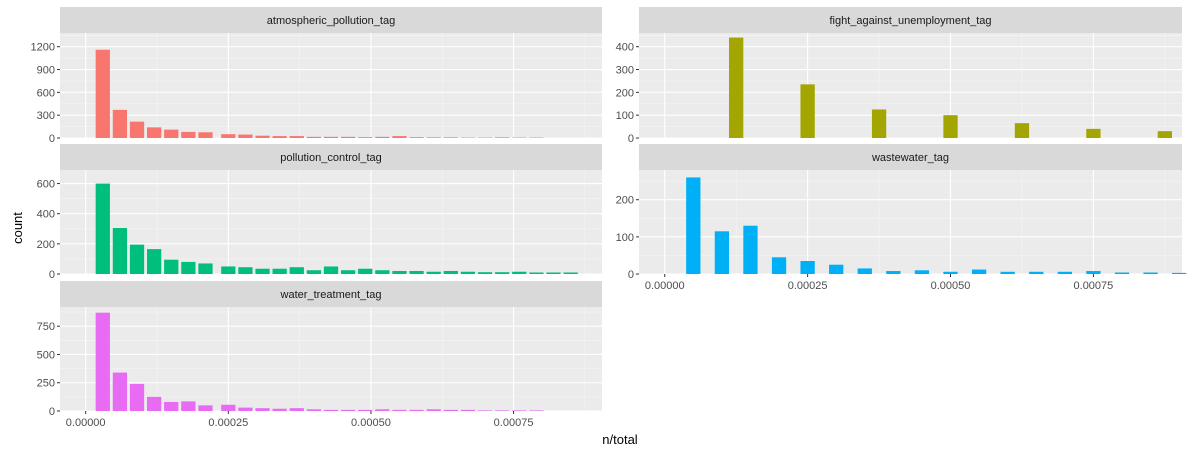 This screenshot has width=1189, height=460. I want to click on x-tick-label: 0.00050, so click(951, 286).